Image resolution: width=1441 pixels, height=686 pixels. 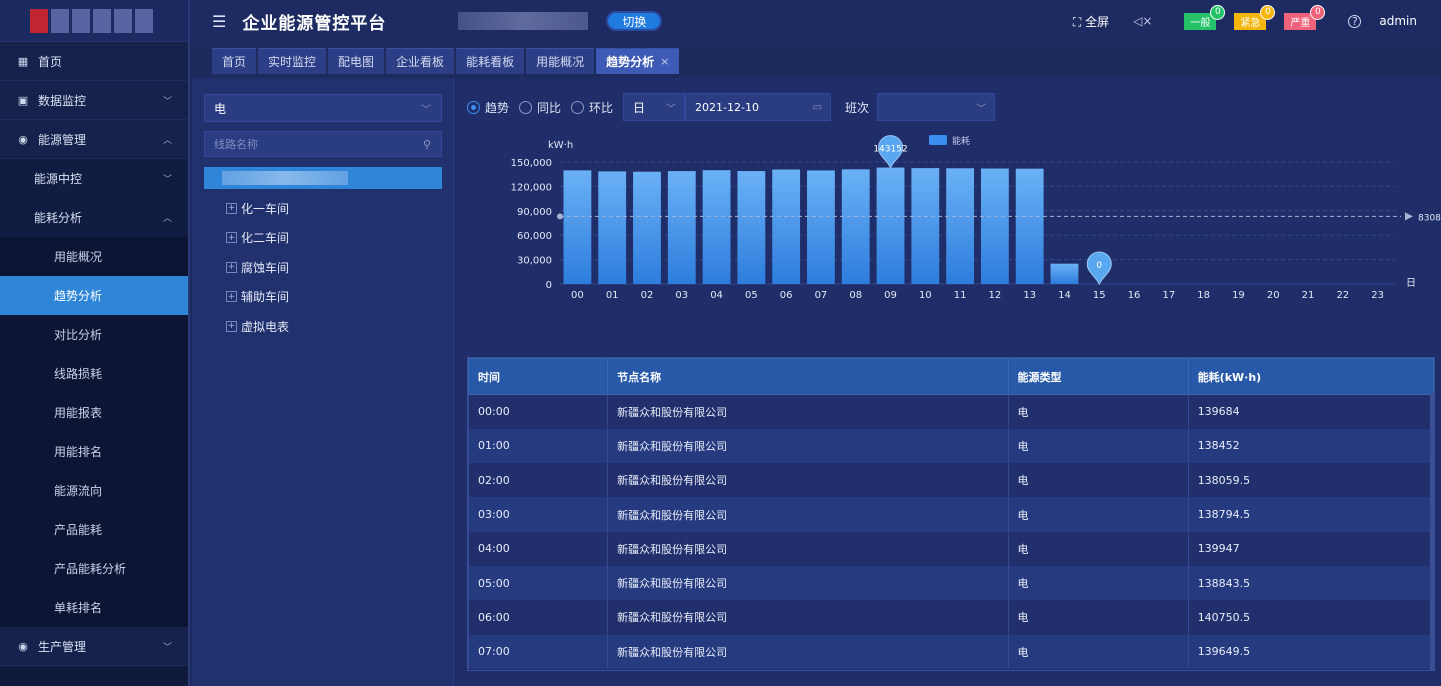 What do you see at coordinates (323, 178) in the screenshot?
I see `tree-root-node` at bounding box center [323, 178].